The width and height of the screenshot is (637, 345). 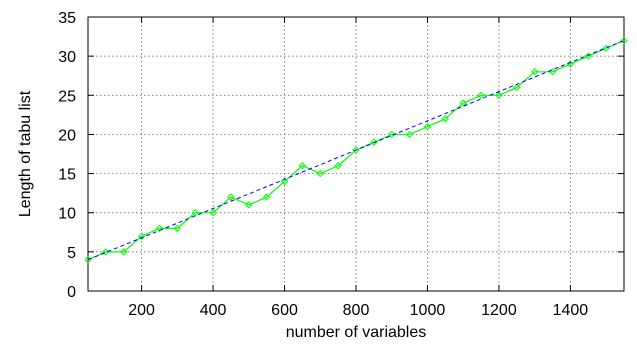 What do you see at coordinates (67, 214) in the screenshot?
I see `y-tick-label: 10` at bounding box center [67, 214].